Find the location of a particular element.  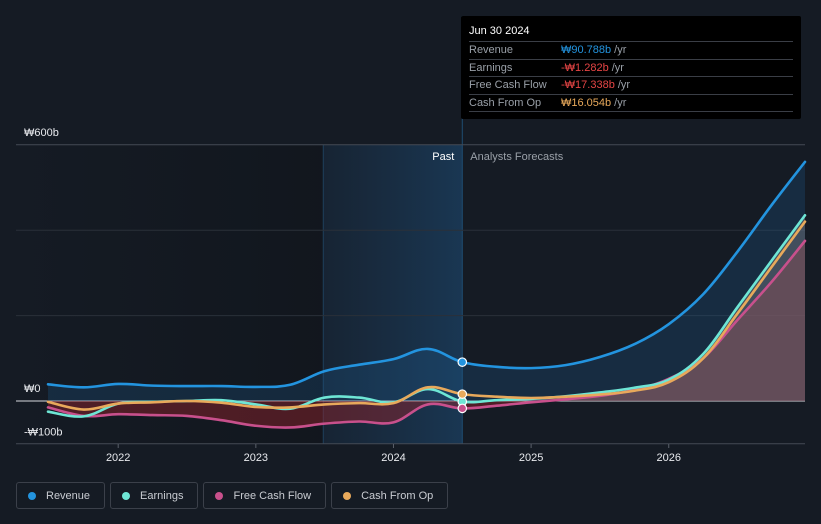

cash-from-op-dot-icon is located at coordinates (347, 495).